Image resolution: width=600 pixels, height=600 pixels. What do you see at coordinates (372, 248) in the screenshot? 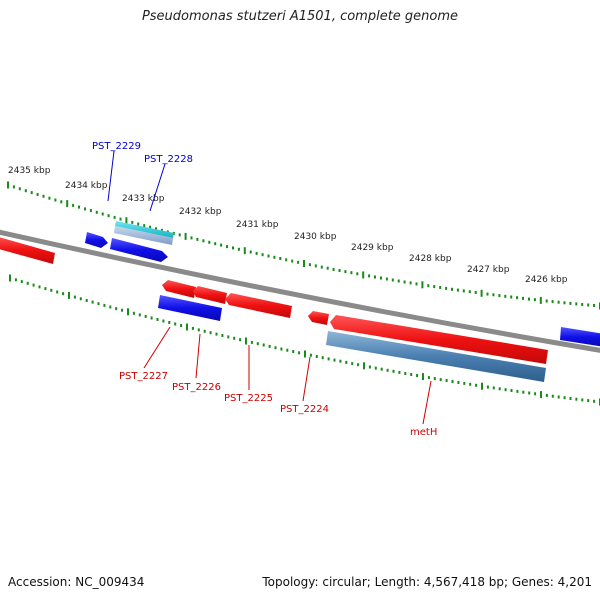
I see `scale-label: 2429 kbp` at bounding box center [372, 248].